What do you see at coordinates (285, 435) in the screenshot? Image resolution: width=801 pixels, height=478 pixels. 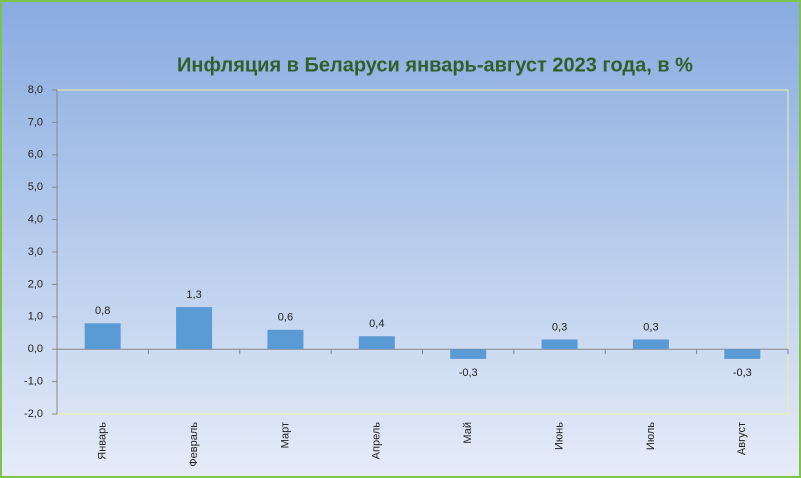 I see `x-tick-label: Март` at bounding box center [285, 435].